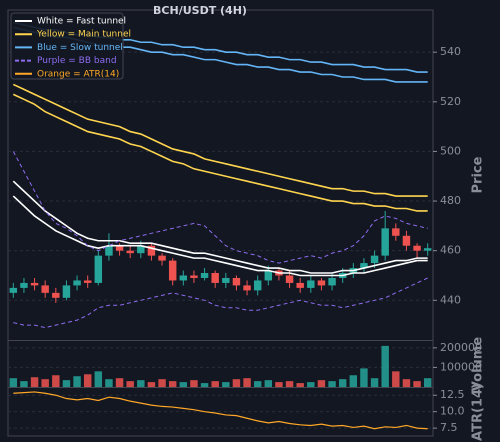  I want to click on y-tick-label: 7.5, so click(449, 427).